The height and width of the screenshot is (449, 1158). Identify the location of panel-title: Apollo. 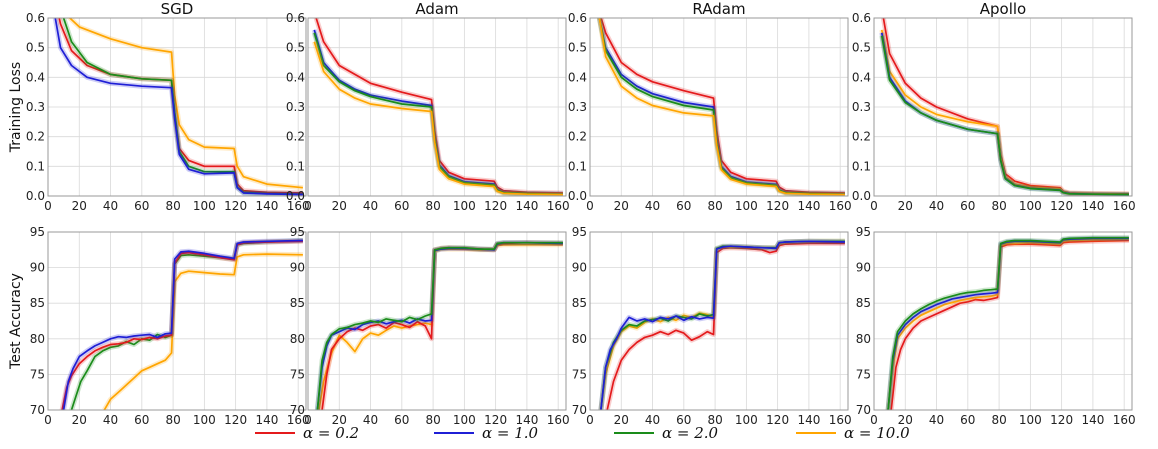
(1003, 9).